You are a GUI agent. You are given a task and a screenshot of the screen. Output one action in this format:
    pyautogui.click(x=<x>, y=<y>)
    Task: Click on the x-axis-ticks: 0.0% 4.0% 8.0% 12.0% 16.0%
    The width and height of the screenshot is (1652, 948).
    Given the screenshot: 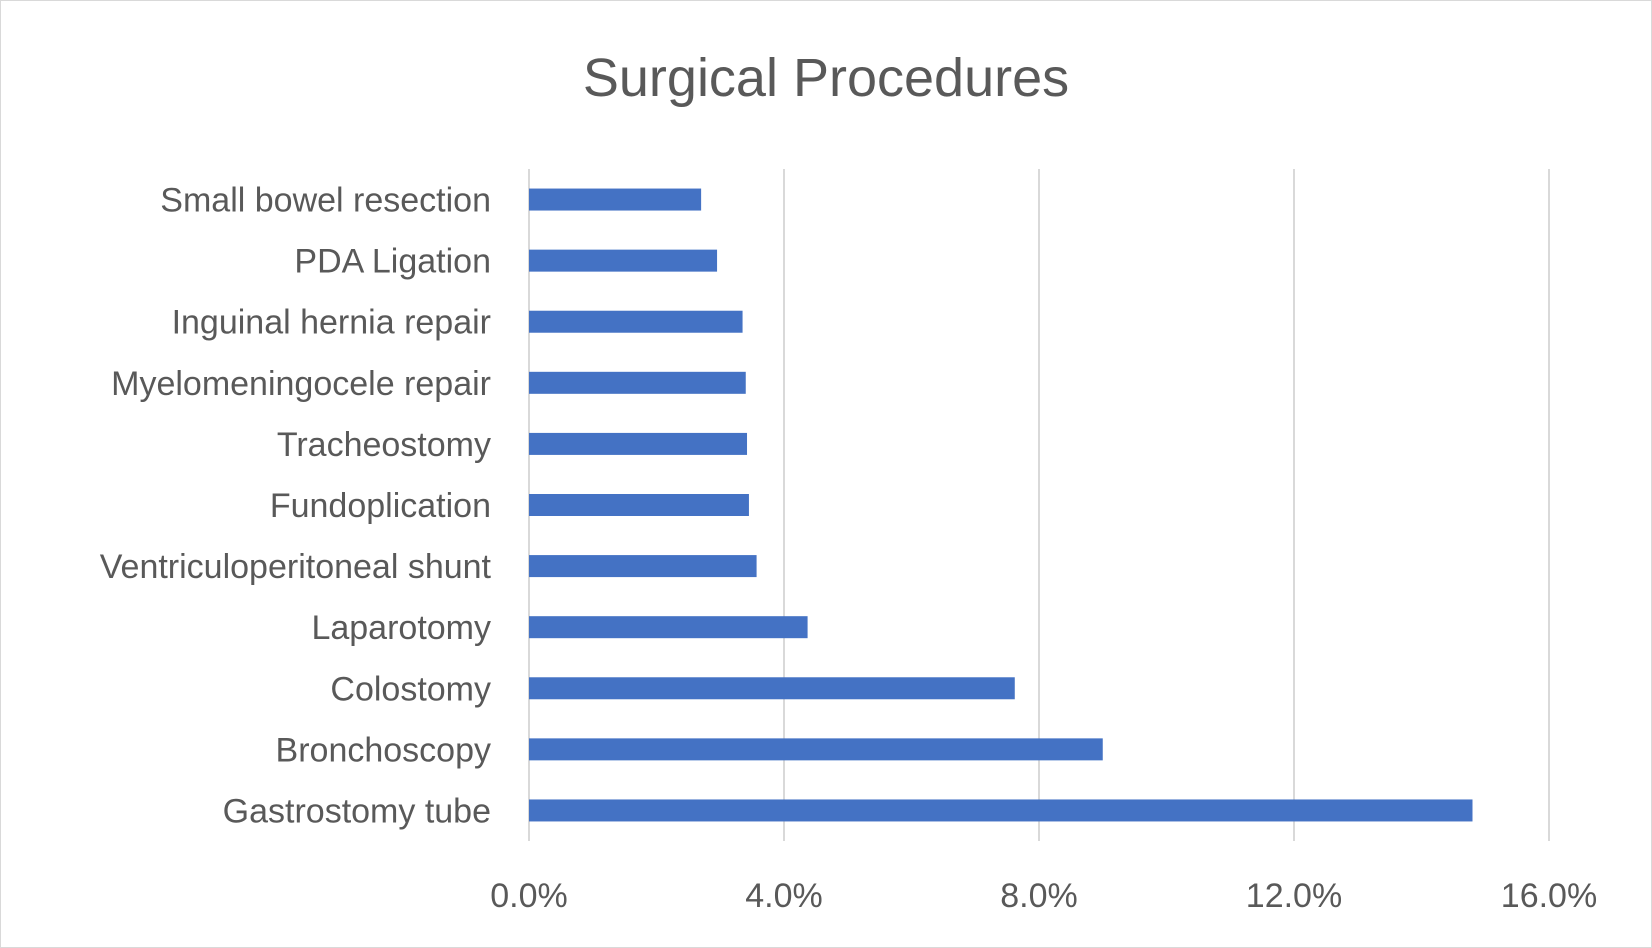 What is the action you would take?
    pyautogui.click(x=1043, y=896)
    